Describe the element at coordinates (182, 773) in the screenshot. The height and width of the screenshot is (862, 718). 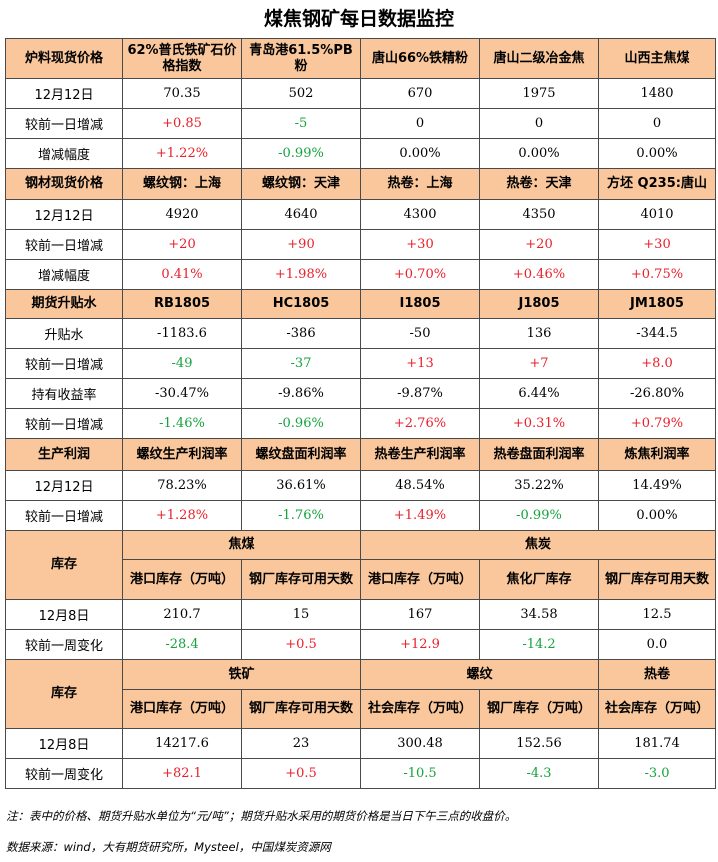
I see `data-cell: +82.1` at that location.